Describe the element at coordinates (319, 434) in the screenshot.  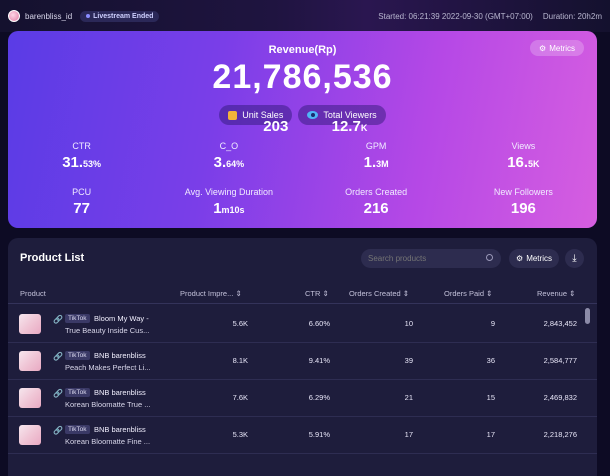
I see `ctr-value: 5.91%` at that location.